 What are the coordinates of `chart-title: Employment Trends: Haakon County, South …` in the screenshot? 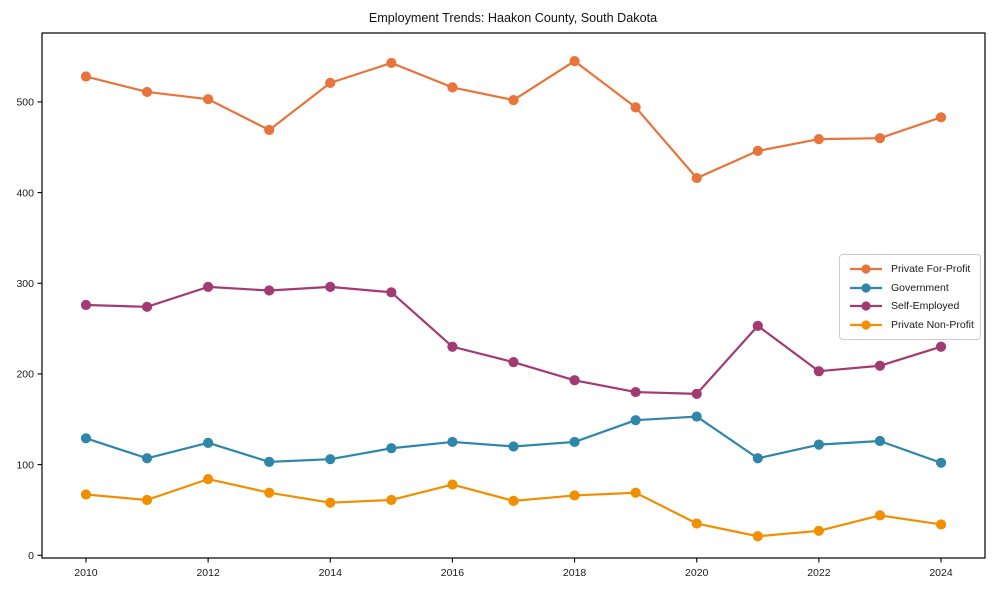 It's located at (513, 18).